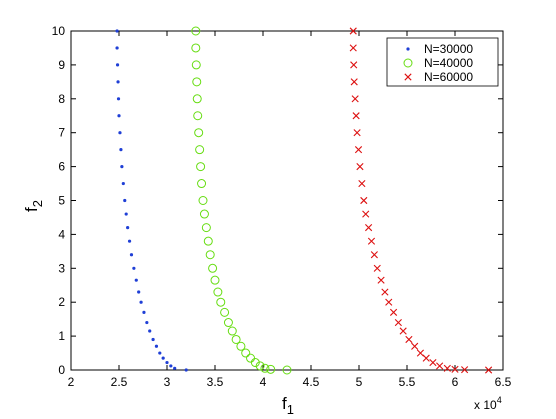  What do you see at coordinates (407, 382) in the screenshot?
I see `x-tick-label: 5.5` at bounding box center [407, 382].